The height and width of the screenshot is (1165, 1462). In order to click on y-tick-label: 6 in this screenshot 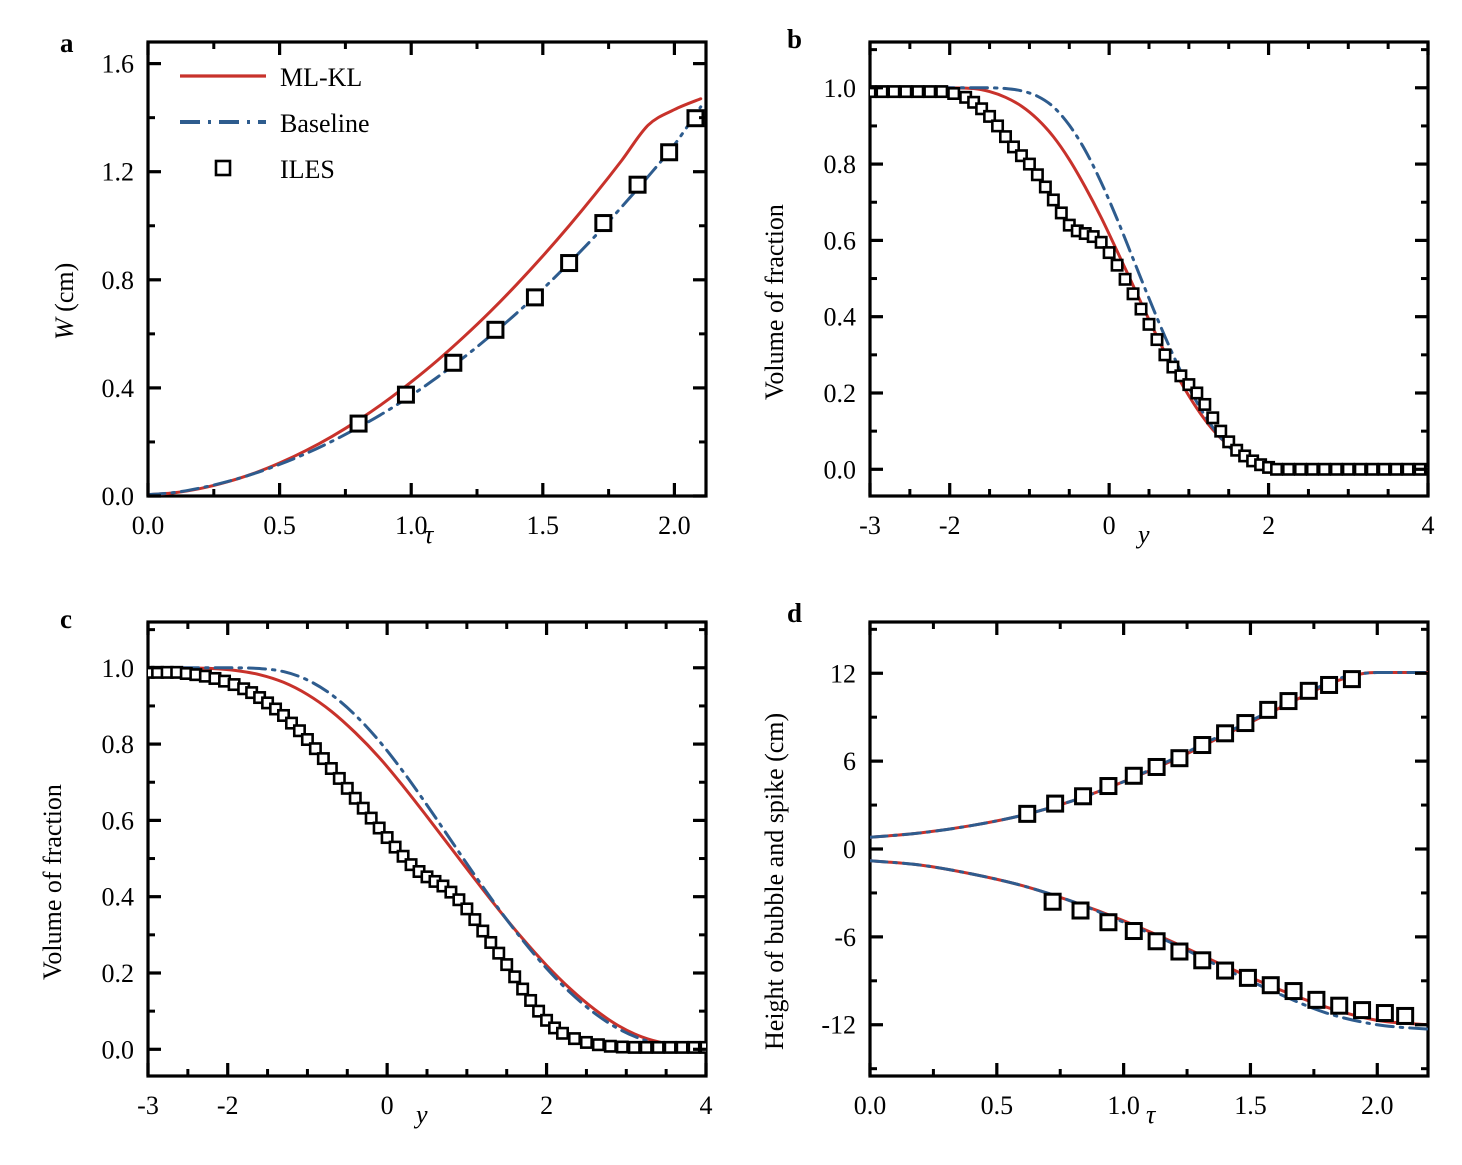, I will do `click(849, 761)`.